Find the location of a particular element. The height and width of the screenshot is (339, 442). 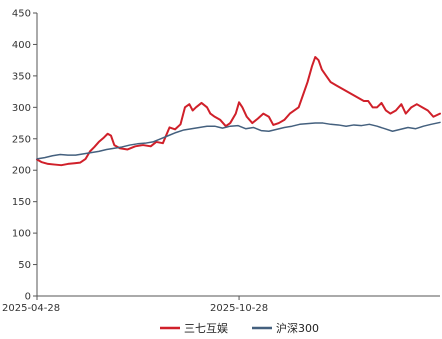

y-tick-label: 450 is located at coordinates (21, 14).